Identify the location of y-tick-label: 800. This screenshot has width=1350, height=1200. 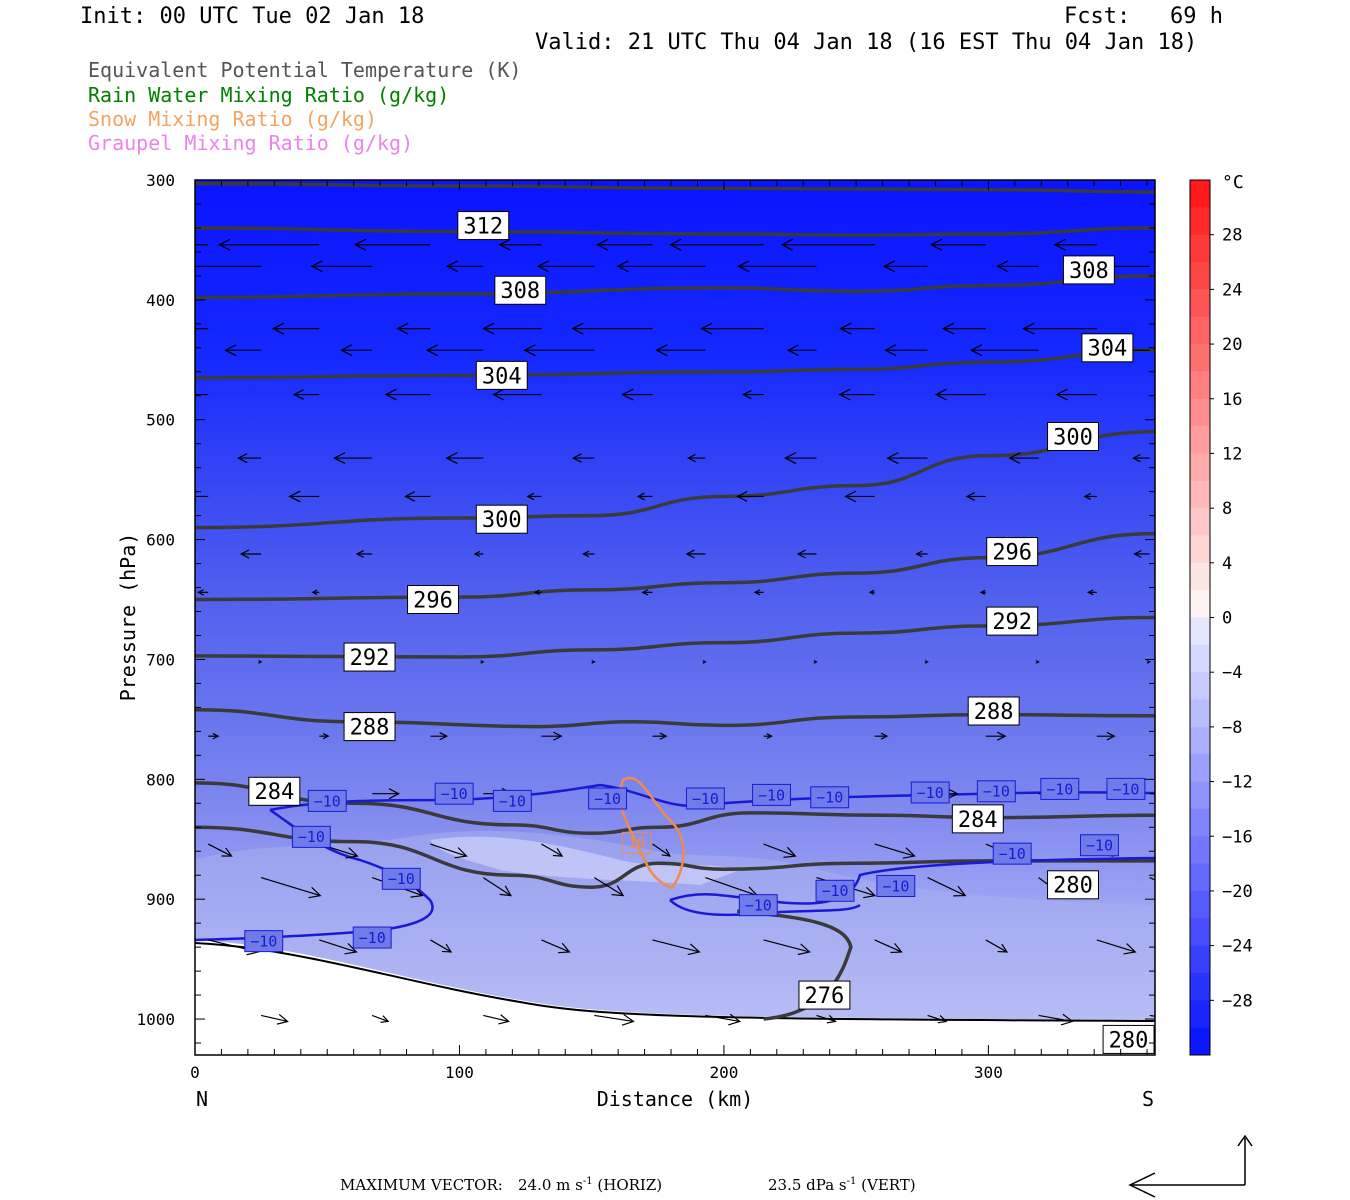
(160, 779).